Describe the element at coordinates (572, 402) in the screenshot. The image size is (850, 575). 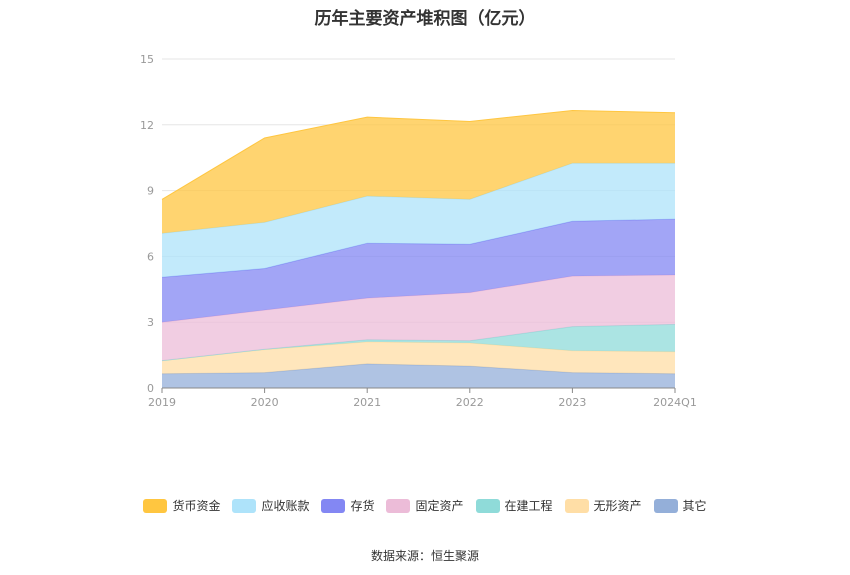
I see `x-tick-label: 2023` at that location.